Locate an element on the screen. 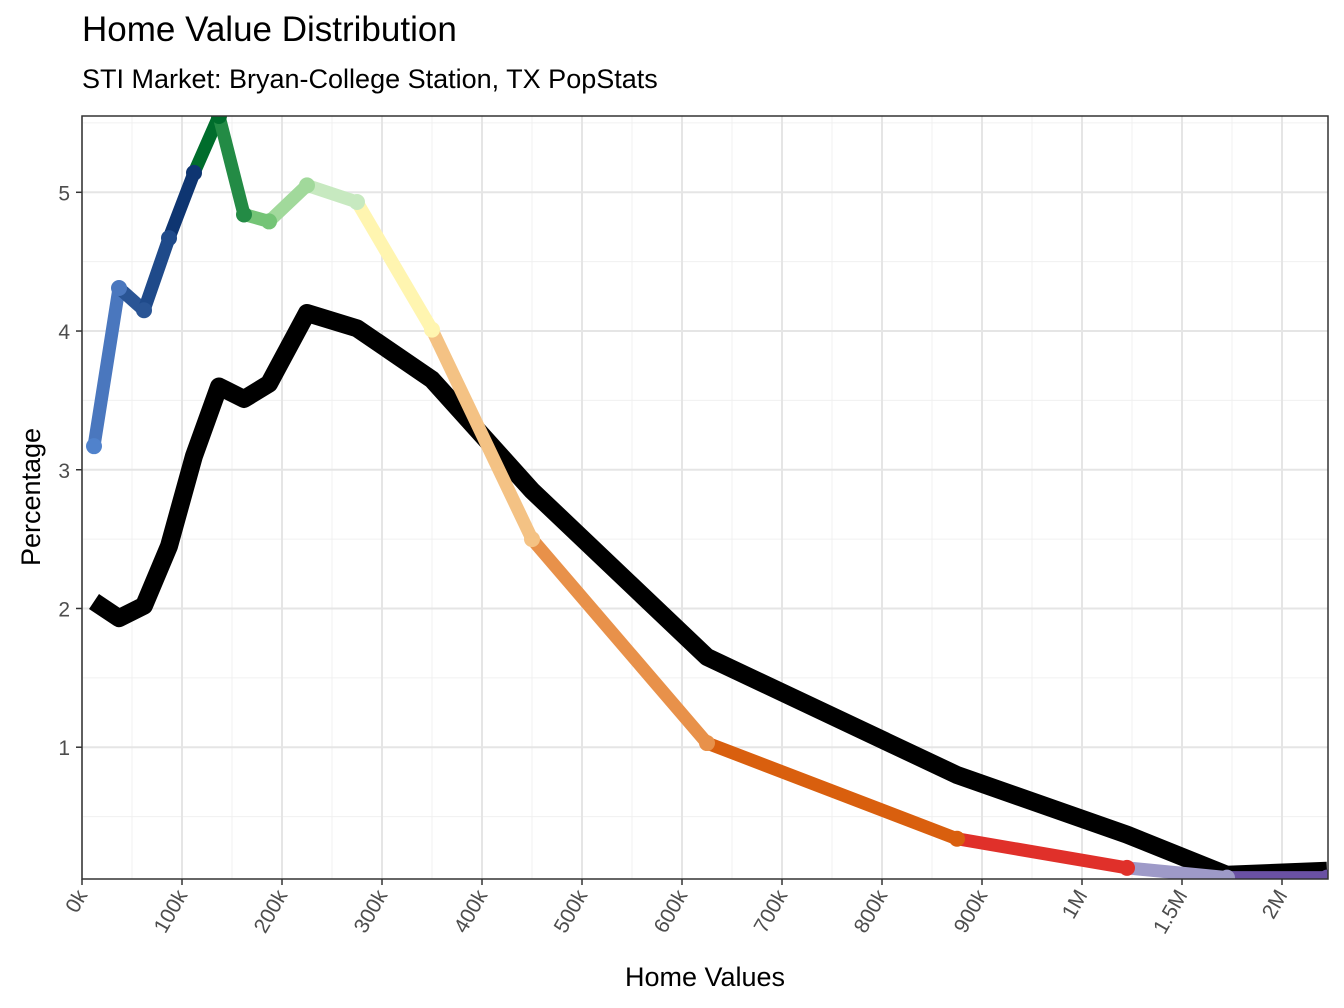 Image resolution: width=1344 pixels, height=1008 pixels. x-tick-label: 500k is located at coordinates (571, 911).